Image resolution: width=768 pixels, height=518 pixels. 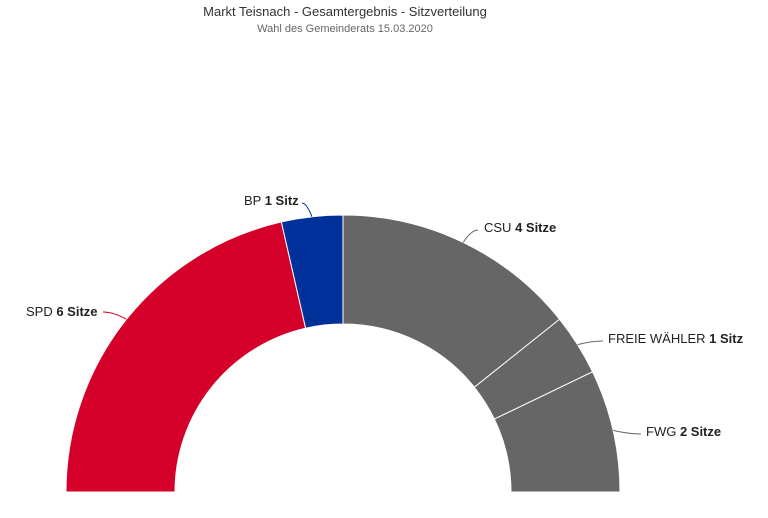 I want to click on label-party-name: BP, so click(x=254, y=200).